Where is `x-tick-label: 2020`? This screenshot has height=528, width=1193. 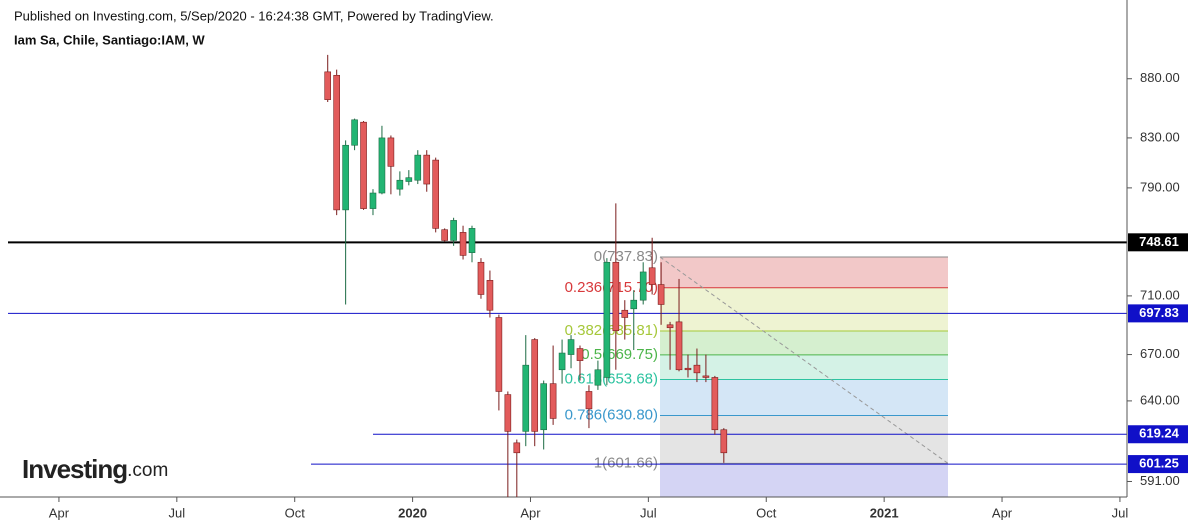
x-tick-label: 2020 is located at coordinates (412, 512).